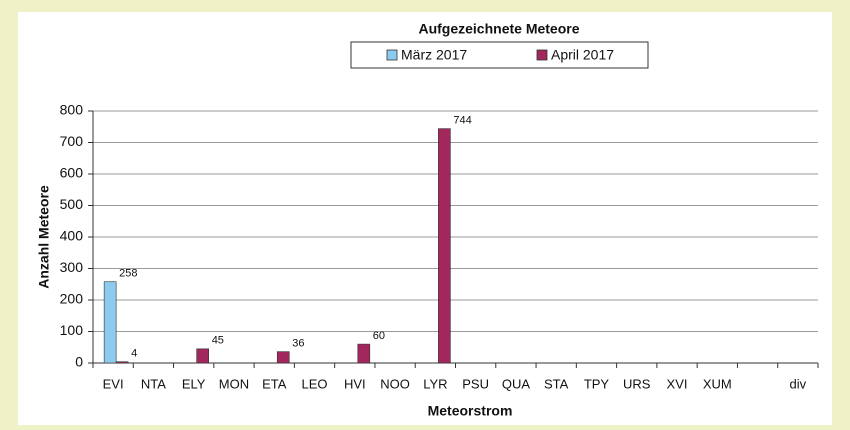  Describe the element at coordinates (355, 383) in the screenshot. I see `x-tick-label: HVI` at that location.